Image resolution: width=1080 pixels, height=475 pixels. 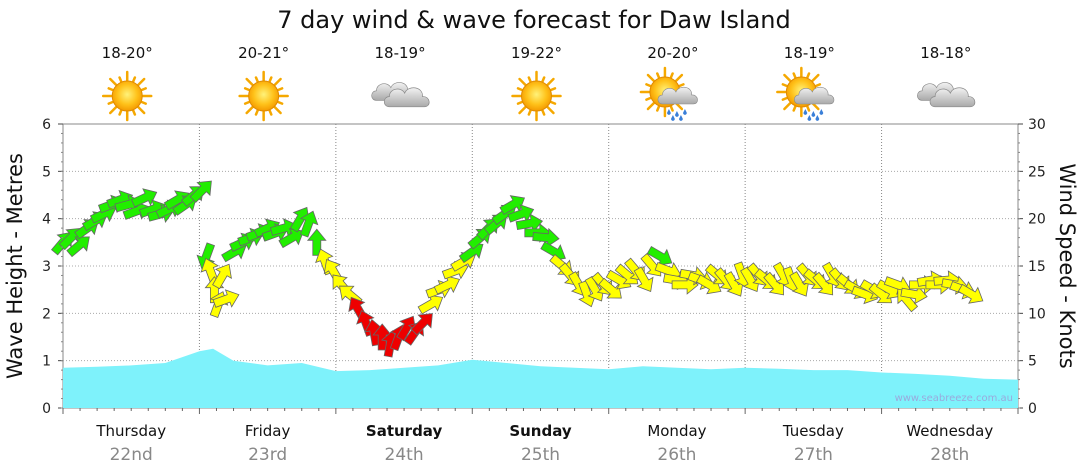 I want to click on date-label: 22nd, so click(x=131, y=455).